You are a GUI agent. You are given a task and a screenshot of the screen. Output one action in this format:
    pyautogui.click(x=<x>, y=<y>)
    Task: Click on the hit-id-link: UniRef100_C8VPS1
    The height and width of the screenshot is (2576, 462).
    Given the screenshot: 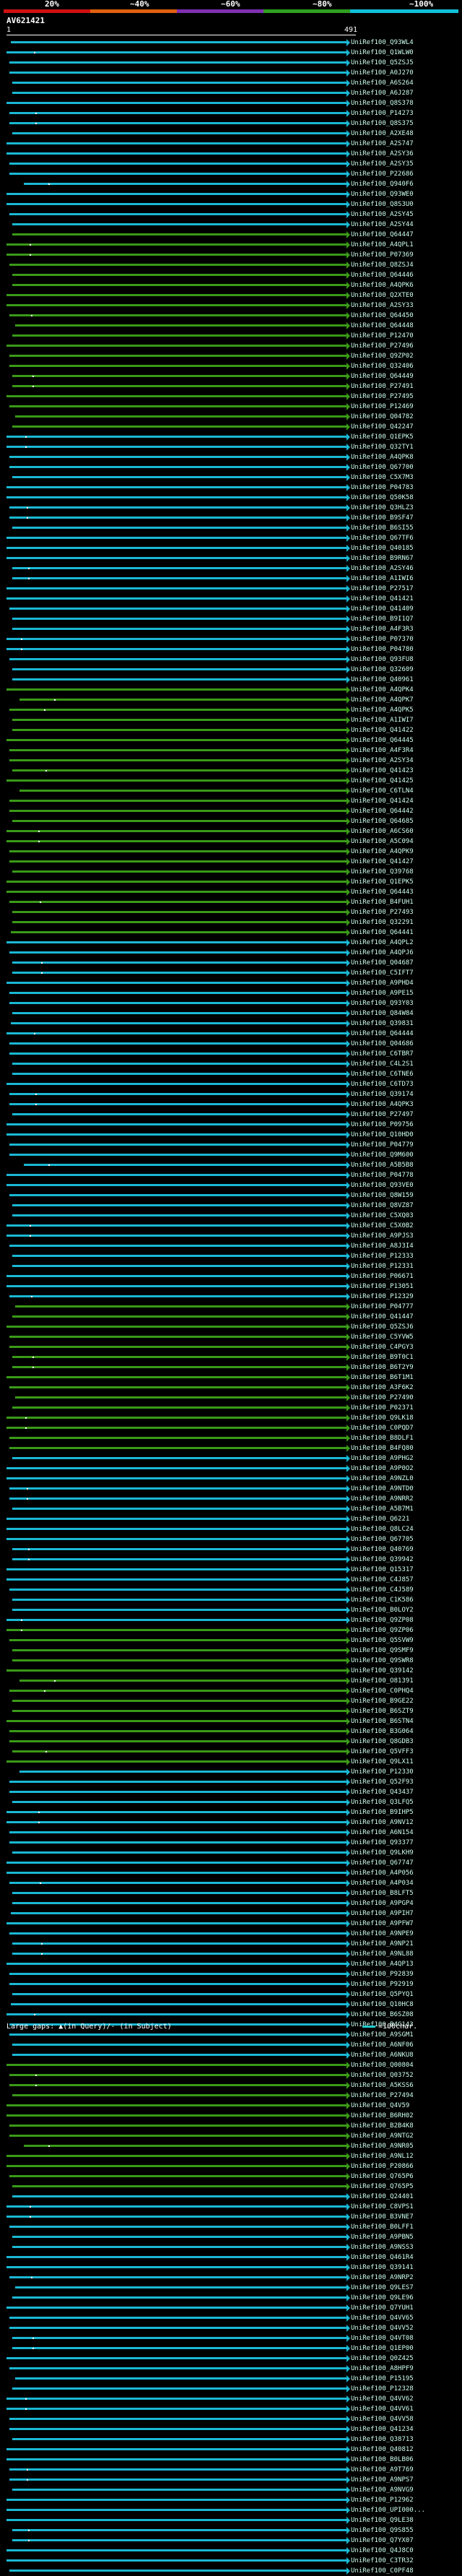 What is the action you would take?
    pyautogui.click(x=382, y=2206)
    